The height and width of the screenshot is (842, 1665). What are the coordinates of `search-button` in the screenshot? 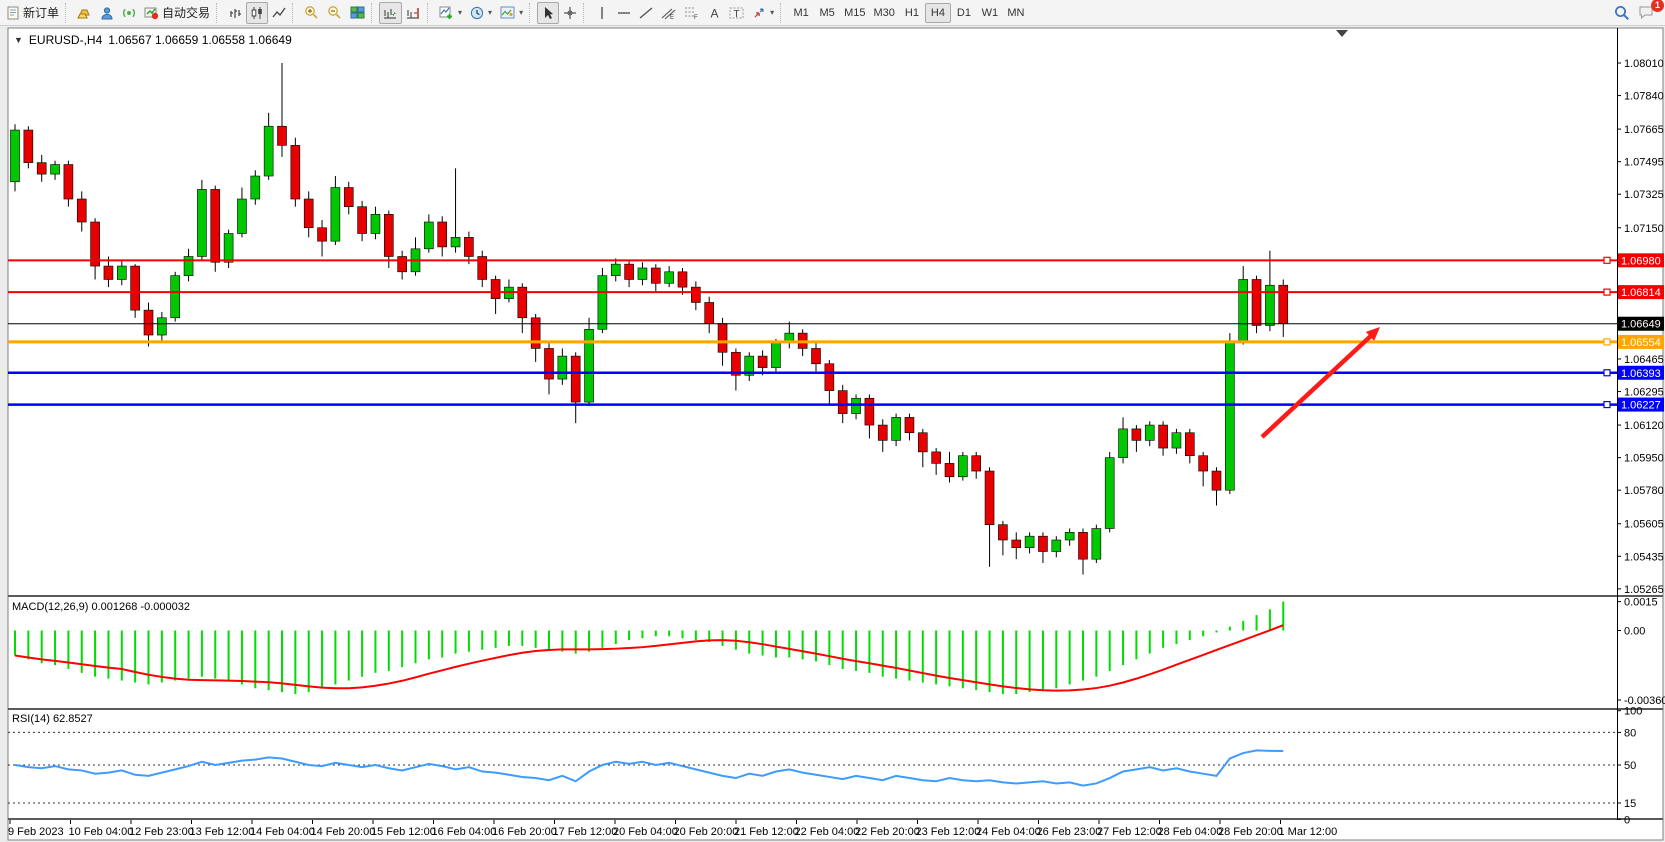 It's located at (1622, 13).